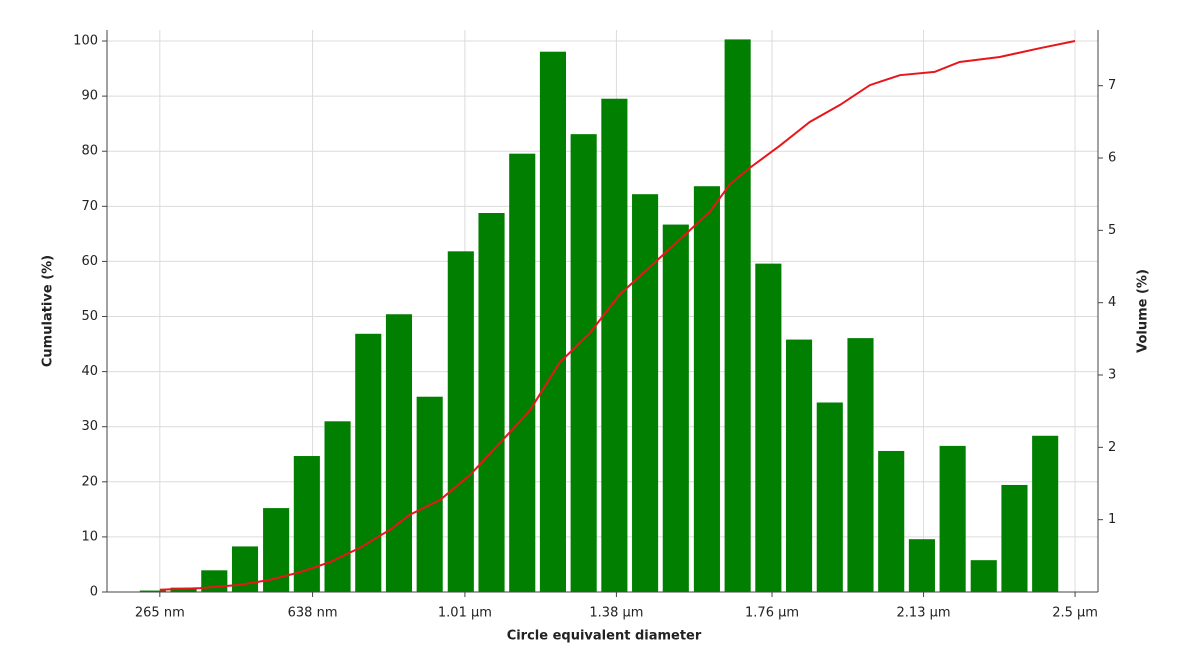  What do you see at coordinates (1112, 447) in the screenshot?
I see `y2-tick-label: 2` at bounding box center [1112, 447].